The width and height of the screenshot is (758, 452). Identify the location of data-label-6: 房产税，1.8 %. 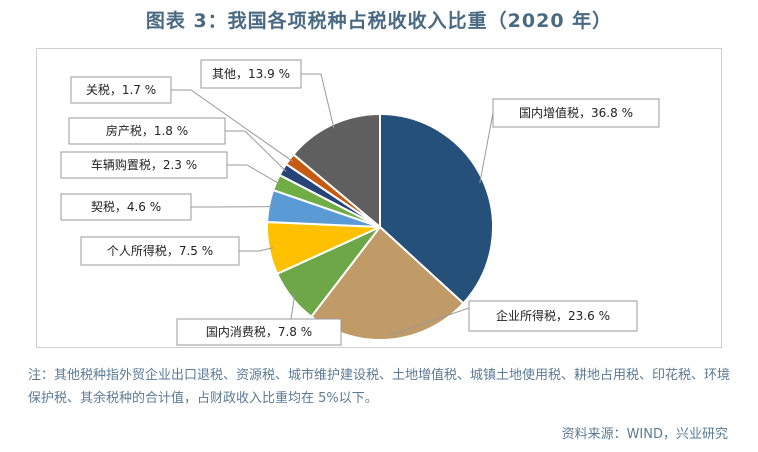
(147, 130).